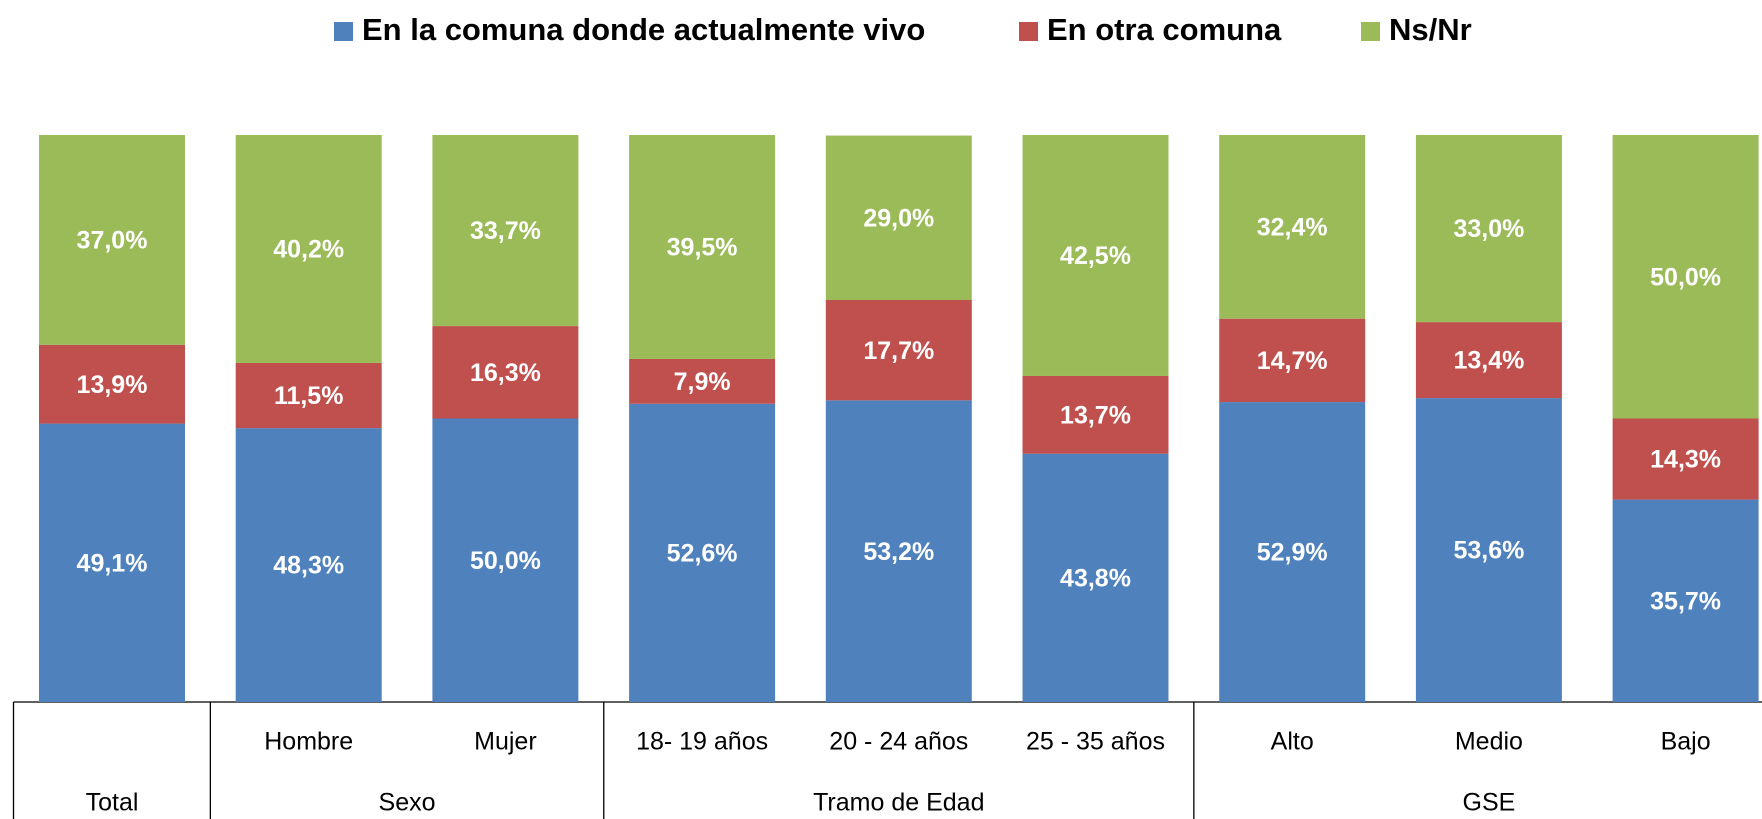 The width and height of the screenshot is (1762, 819). What do you see at coordinates (1489, 803) in the screenshot?
I see `group-label: GSE` at bounding box center [1489, 803].